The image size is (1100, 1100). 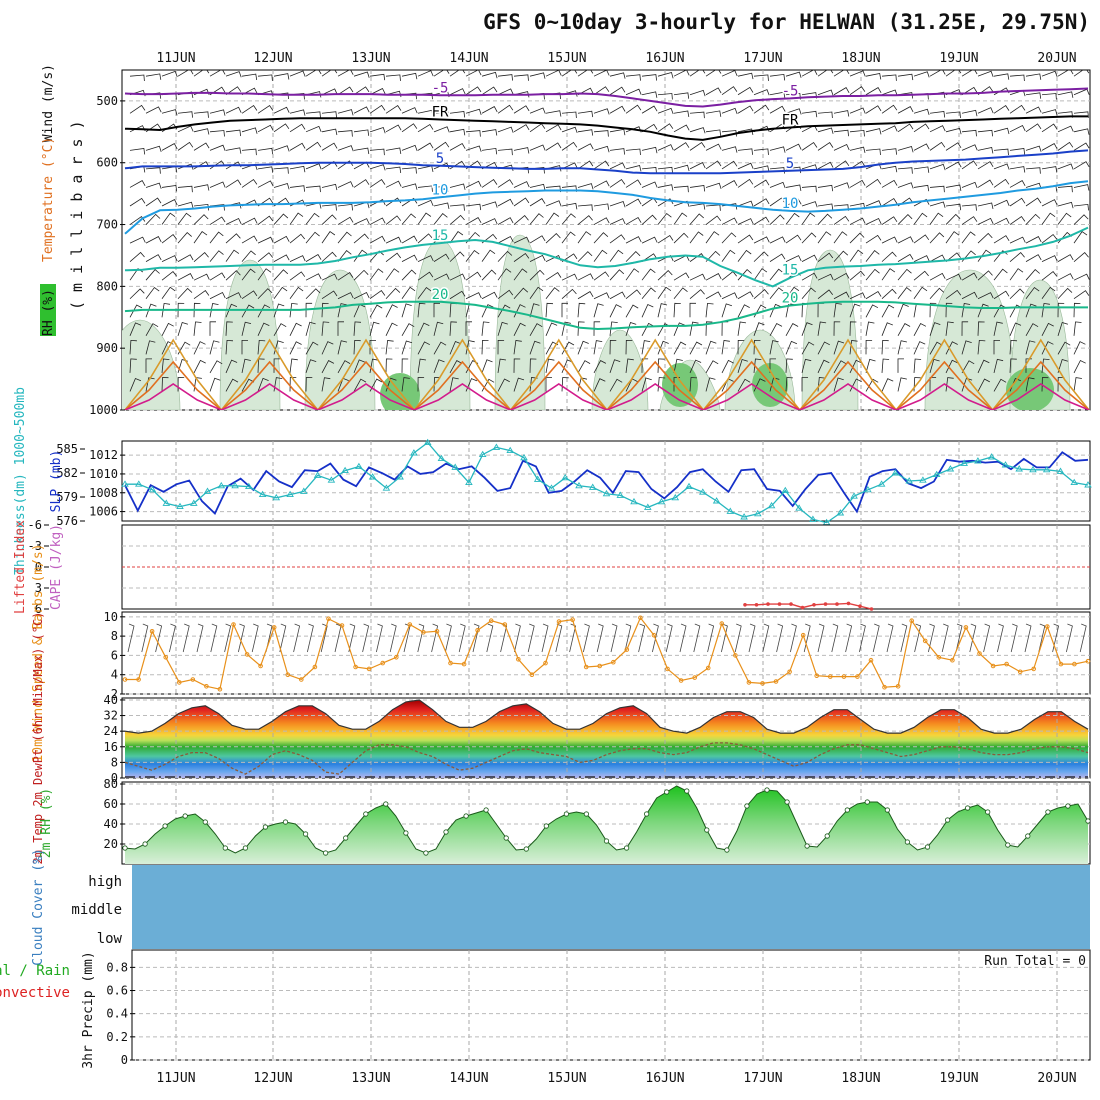 What do you see at coordinates (440, 190) in the screenshot?
I see `contour-label-3-0: 10` at bounding box center [440, 190].